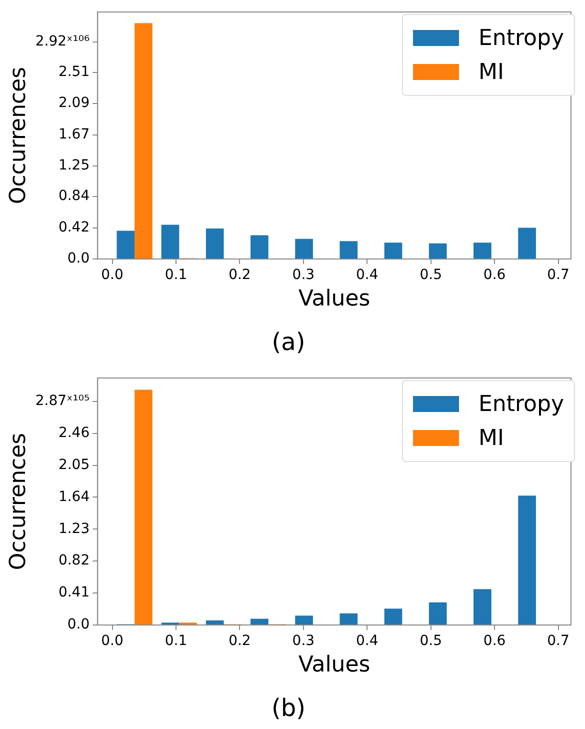 The image size is (585, 729). What do you see at coordinates (74, 72) in the screenshot?
I see `y-tick-label: 2.51` at bounding box center [74, 72].